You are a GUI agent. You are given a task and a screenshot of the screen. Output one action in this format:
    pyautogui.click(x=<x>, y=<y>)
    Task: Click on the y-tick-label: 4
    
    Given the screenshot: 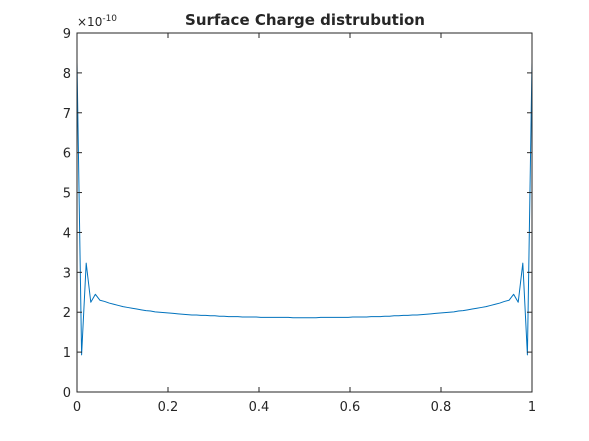 What is the action you would take?
    pyautogui.click(x=67, y=233)
    